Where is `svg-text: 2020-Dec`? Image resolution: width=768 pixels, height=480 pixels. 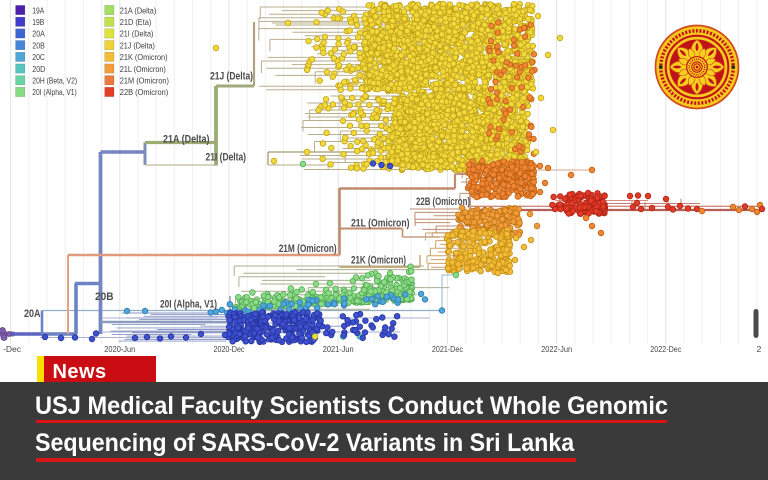
svg-text: 2020-Dec is located at coordinates (230, 349).